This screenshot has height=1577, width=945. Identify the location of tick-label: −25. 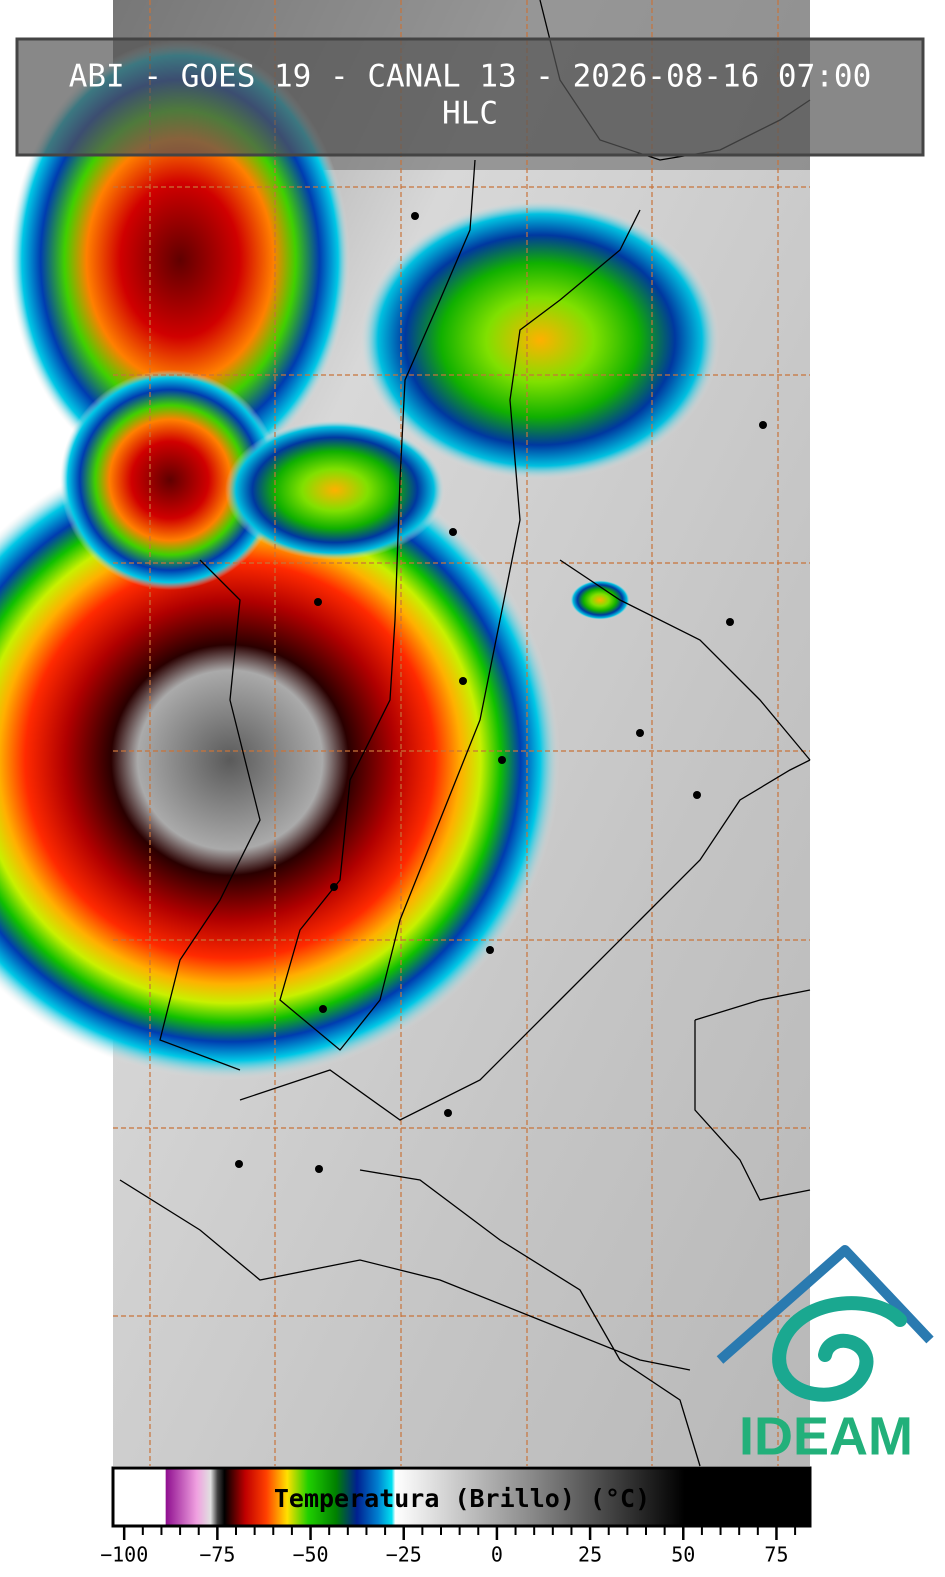
(404, 1555).